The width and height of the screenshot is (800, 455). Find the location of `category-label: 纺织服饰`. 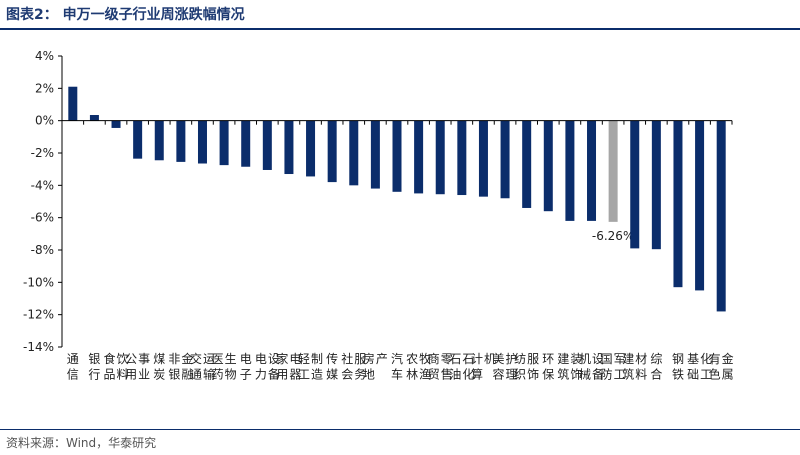

category-label: 纺织服饰 is located at coordinates (526, 367).